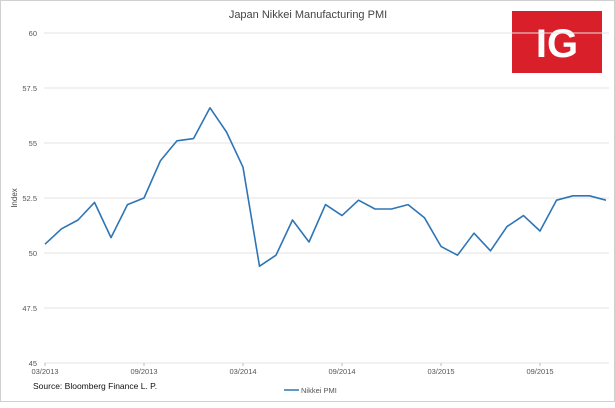  What do you see at coordinates (95, 386) in the screenshot?
I see `source-note: Source: Bloomberg Finance L. P.` at bounding box center [95, 386].